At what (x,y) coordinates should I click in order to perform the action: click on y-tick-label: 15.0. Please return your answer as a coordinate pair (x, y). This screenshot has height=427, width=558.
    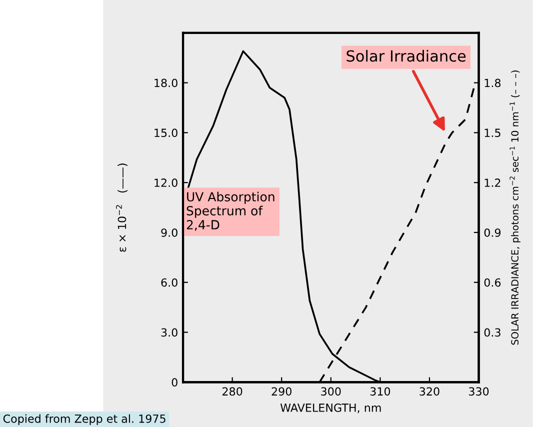
    Looking at the image, I should click on (166, 133).